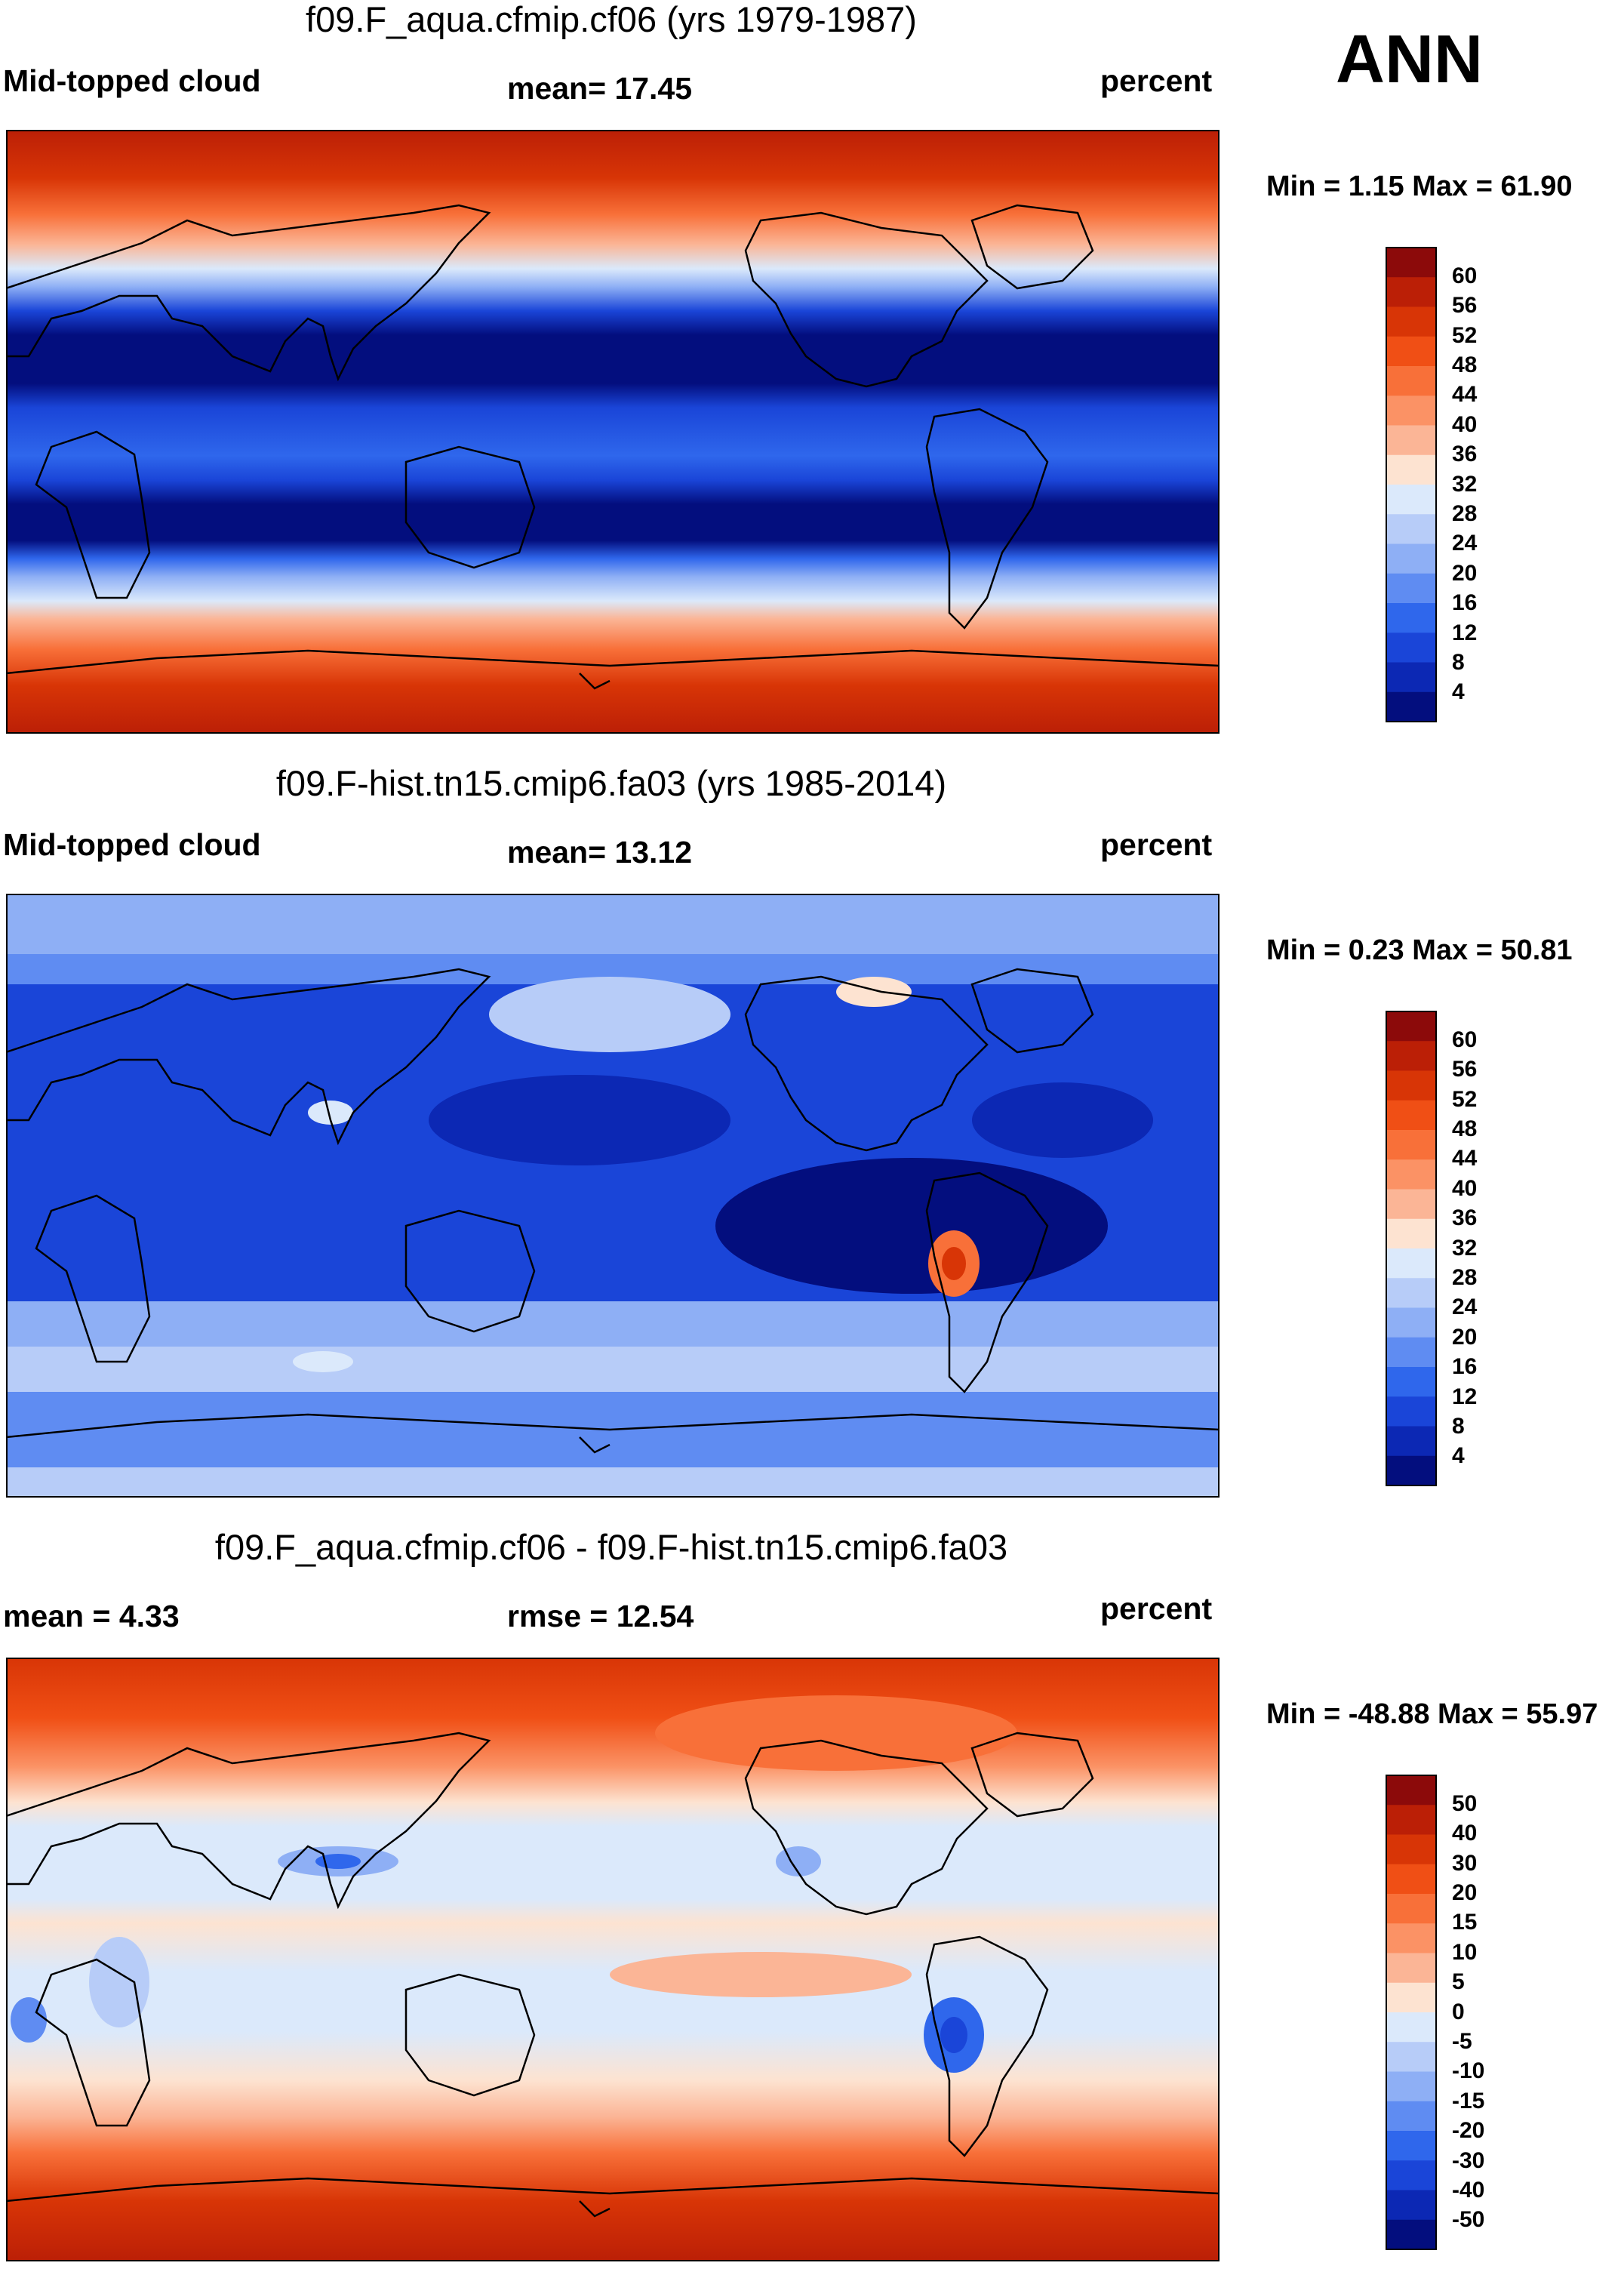 Image resolution: width=1624 pixels, height=2272 pixels. I want to click on panel-2-tick: 44, so click(1465, 1158).